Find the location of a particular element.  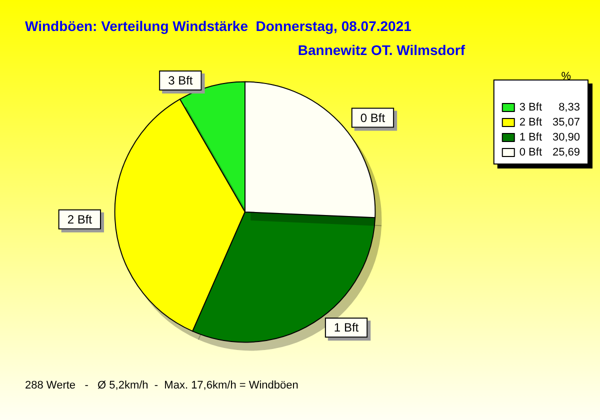

data-label: 35,07 is located at coordinates (566, 122).